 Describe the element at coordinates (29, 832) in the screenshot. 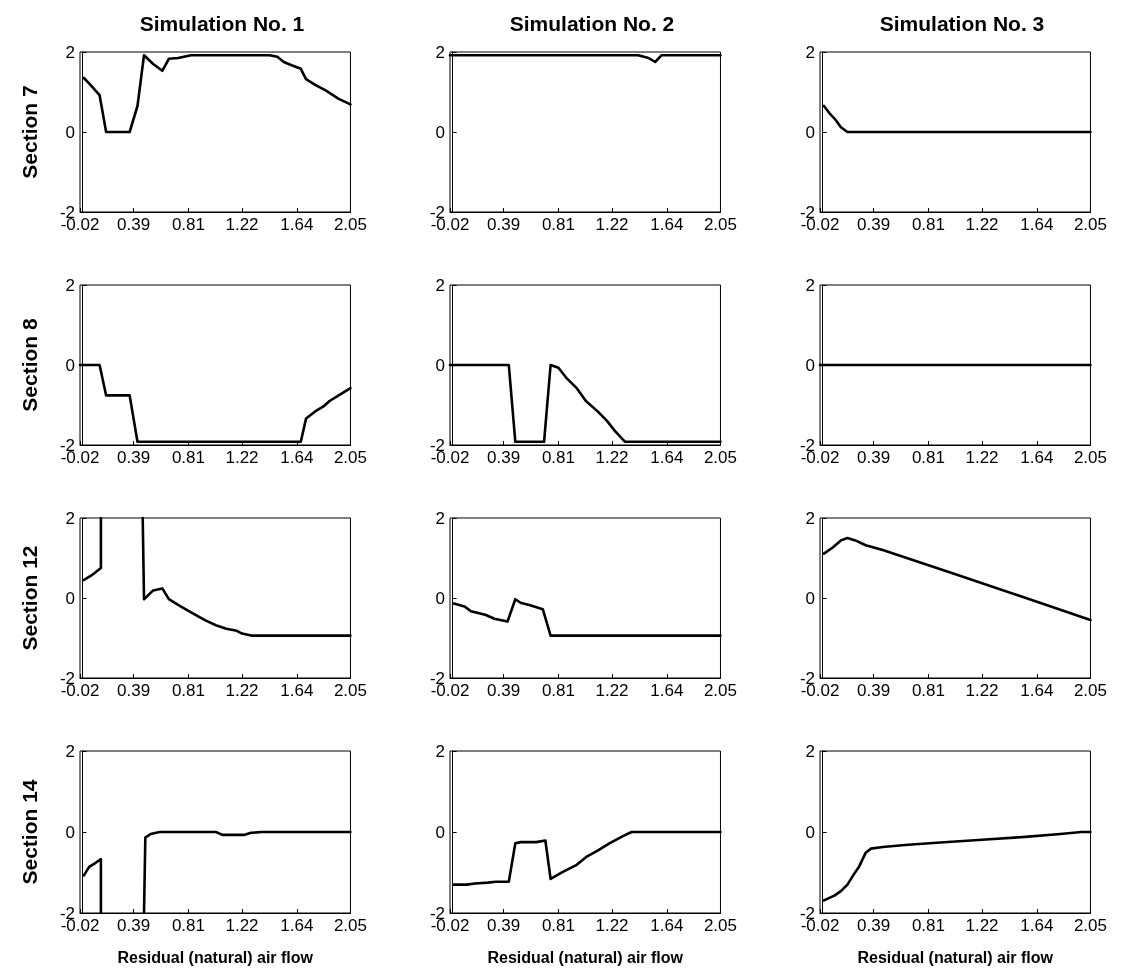

I see `y-axis-title: Section 14` at that location.